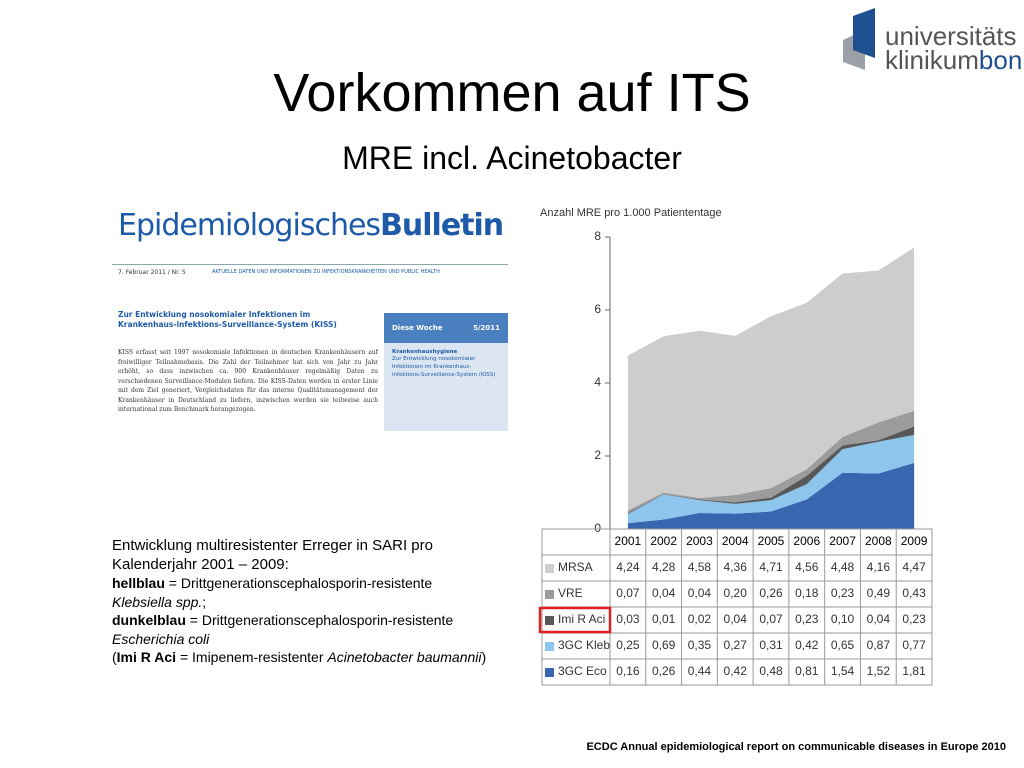 This screenshot has width=1024, height=768. What do you see at coordinates (663, 541) in the screenshot?
I see `x-tick-label: 2002` at bounding box center [663, 541].